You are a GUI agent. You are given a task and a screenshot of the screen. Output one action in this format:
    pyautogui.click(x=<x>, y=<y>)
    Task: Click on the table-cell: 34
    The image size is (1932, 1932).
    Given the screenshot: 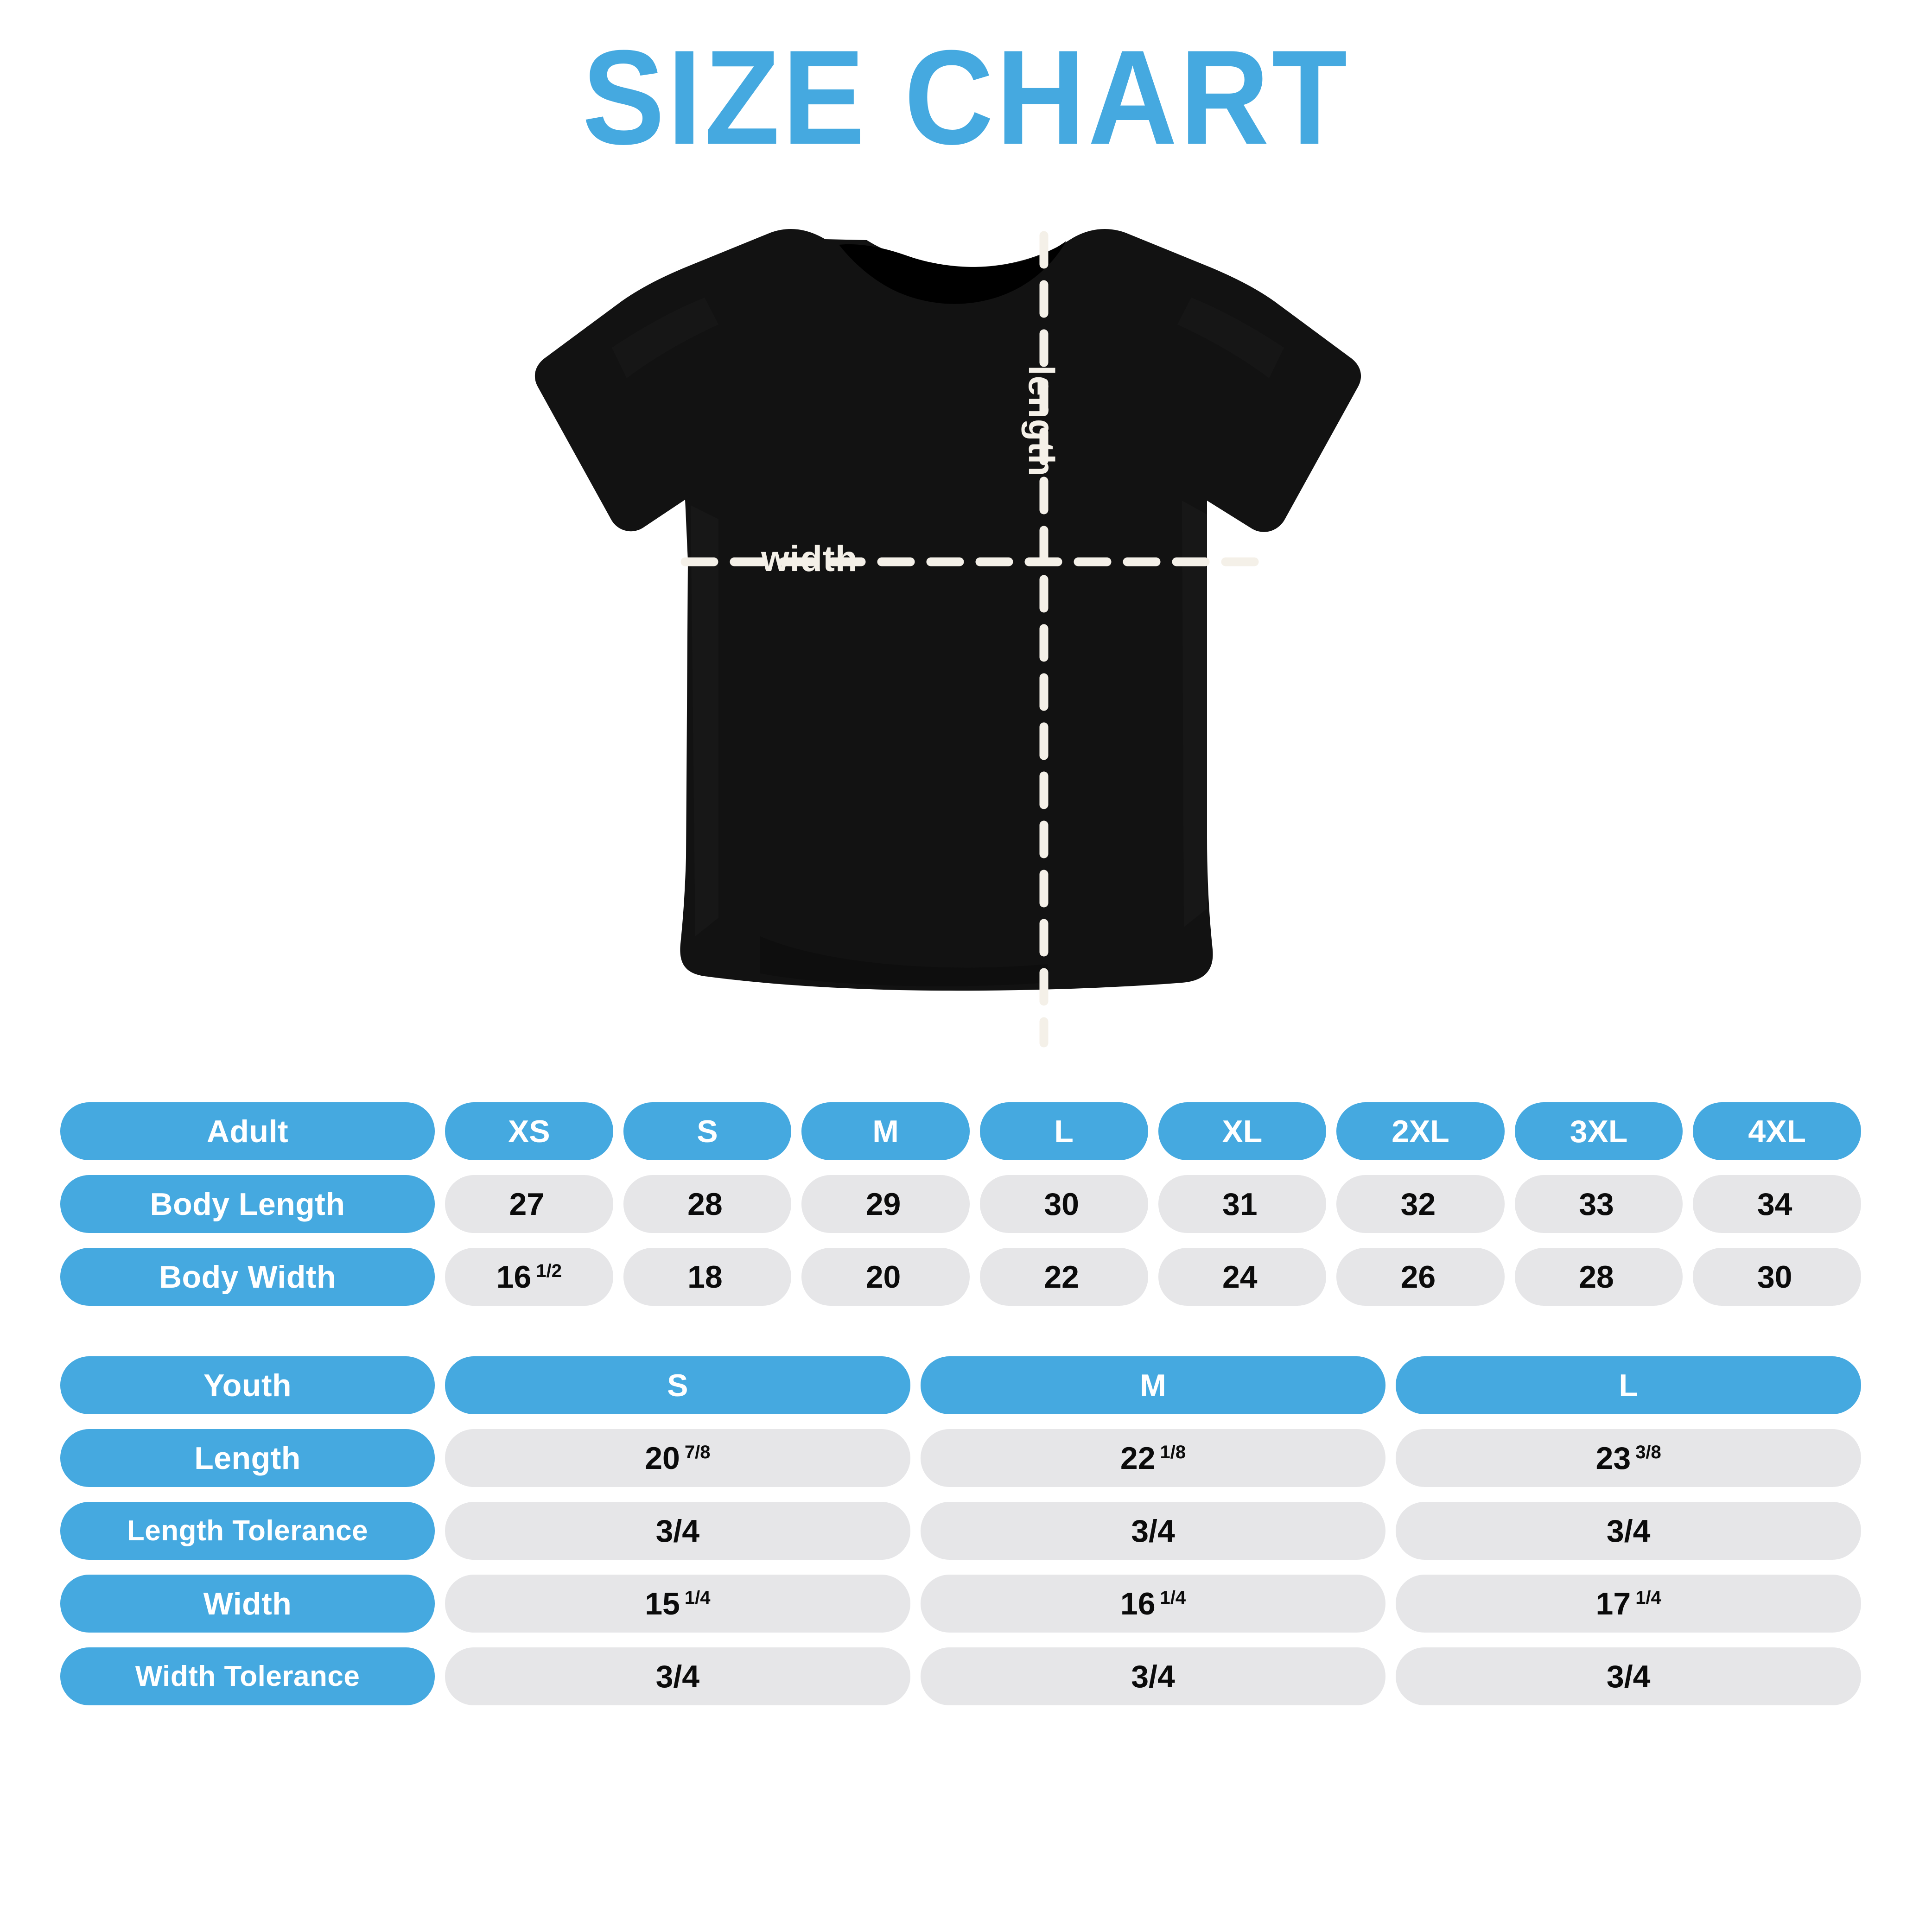 What is the action you would take?
    pyautogui.click(x=1777, y=1204)
    